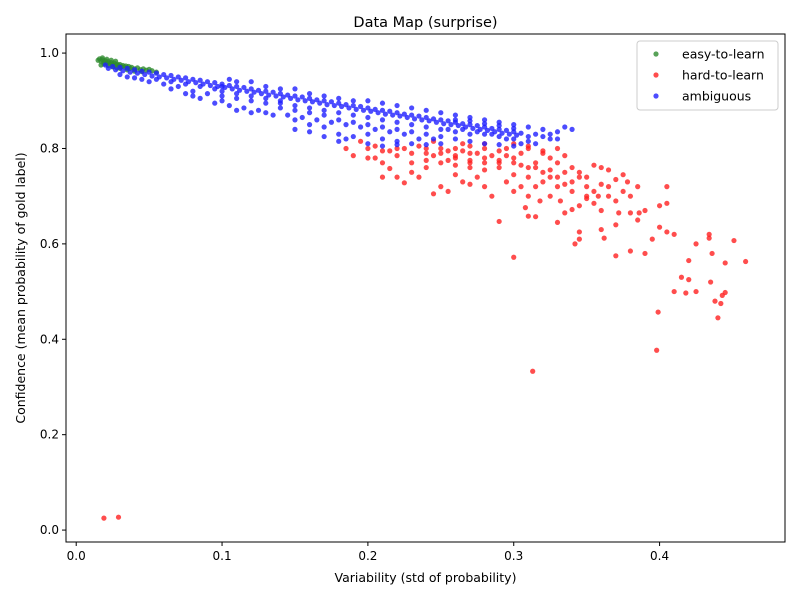 Image resolution: width=800 pixels, height=604 pixels. Describe the element at coordinates (76, 556) in the screenshot. I see `x-tick-label: 0.0` at that location.